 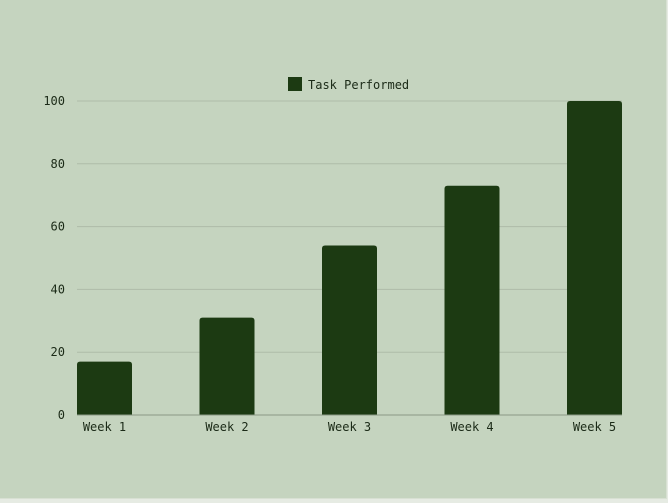 What do you see at coordinates (349, 427) in the screenshot?
I see `x-tick-label-3: Week 3` at bounding box center [349, 427].